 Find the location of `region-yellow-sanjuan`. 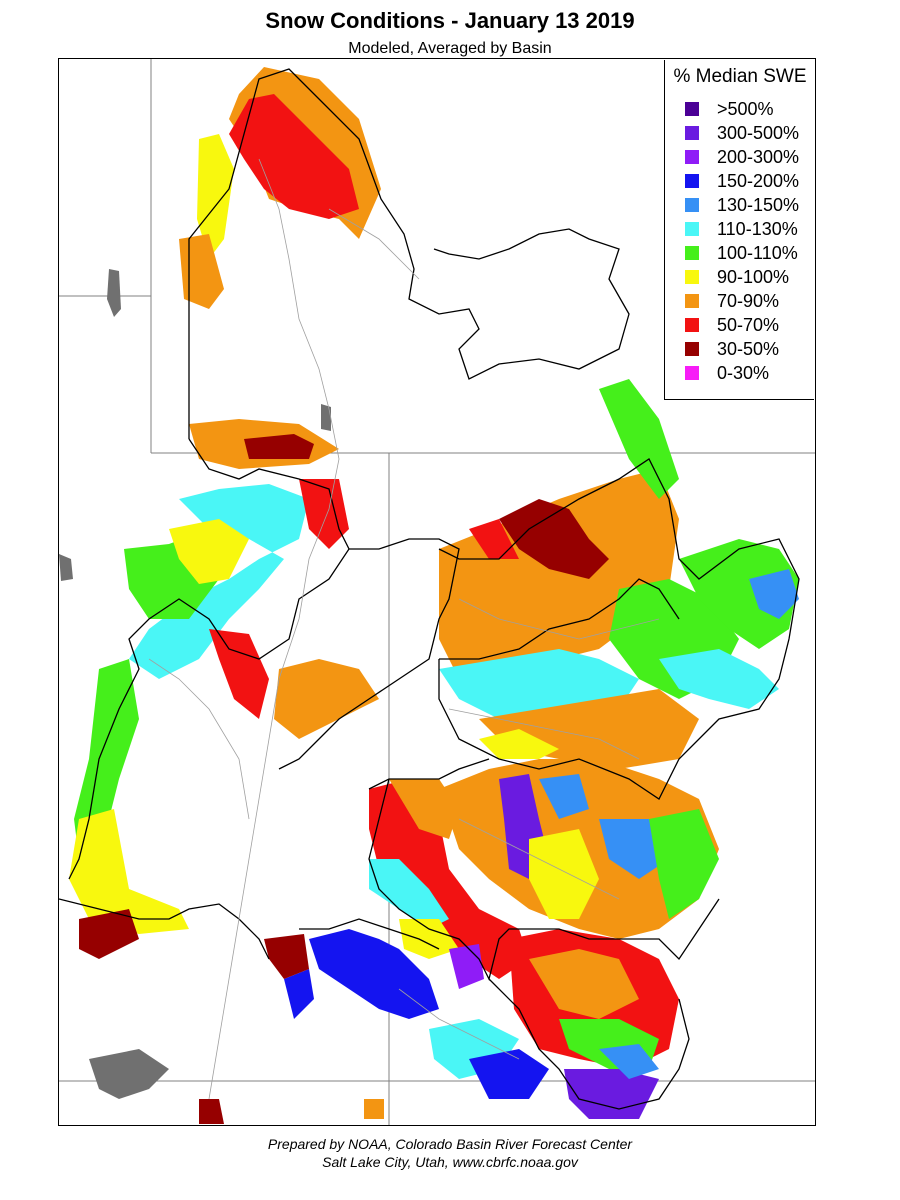

region-yellow-sanjuan is located at coordinates (564, 874).